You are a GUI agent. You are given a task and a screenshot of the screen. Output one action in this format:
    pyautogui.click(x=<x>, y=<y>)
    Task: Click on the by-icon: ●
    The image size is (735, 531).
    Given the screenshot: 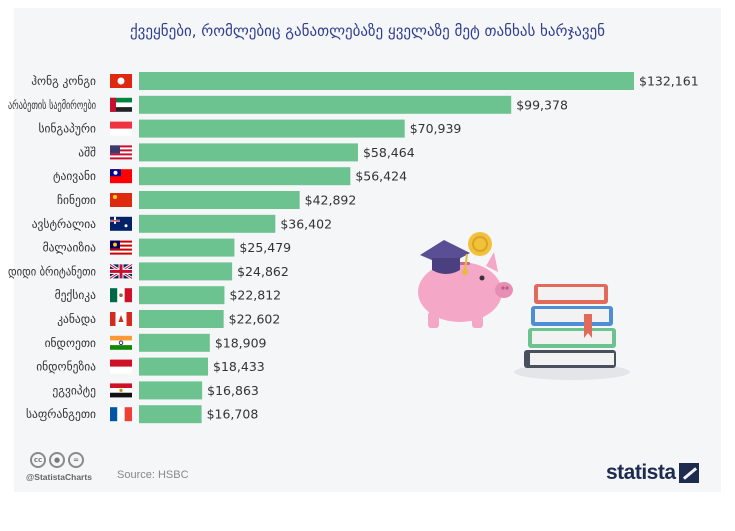 What is the action you would take?
    pyautogui.click(x=57, y=460)
    